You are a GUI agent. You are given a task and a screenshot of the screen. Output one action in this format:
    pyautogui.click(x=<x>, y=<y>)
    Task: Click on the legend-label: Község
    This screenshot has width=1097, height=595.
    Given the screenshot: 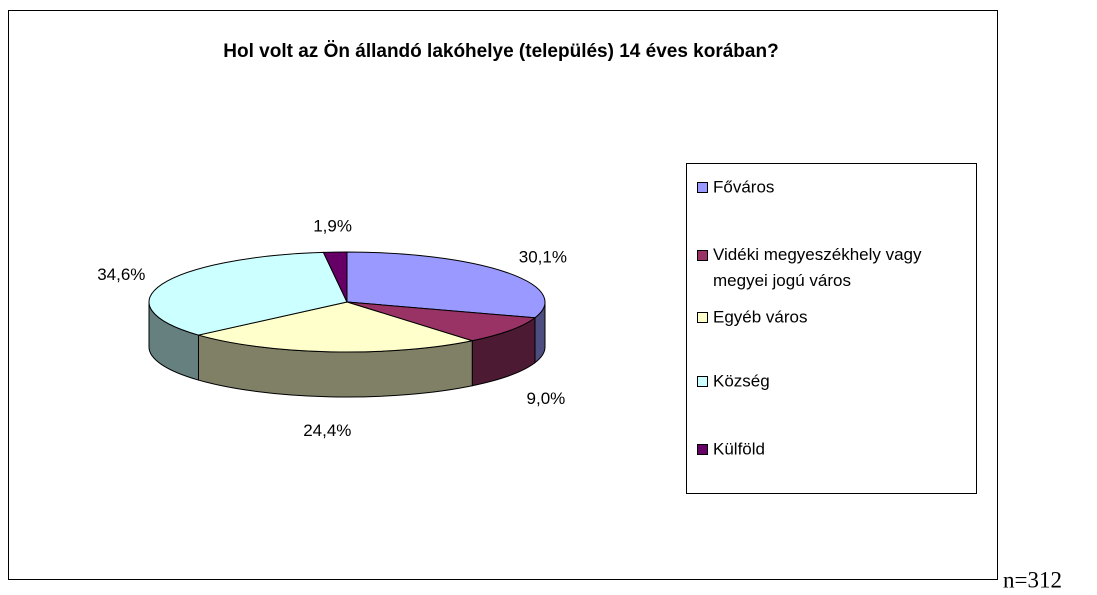 What is the action you would take?
    pyautogui.click(x=741, y=380)
    